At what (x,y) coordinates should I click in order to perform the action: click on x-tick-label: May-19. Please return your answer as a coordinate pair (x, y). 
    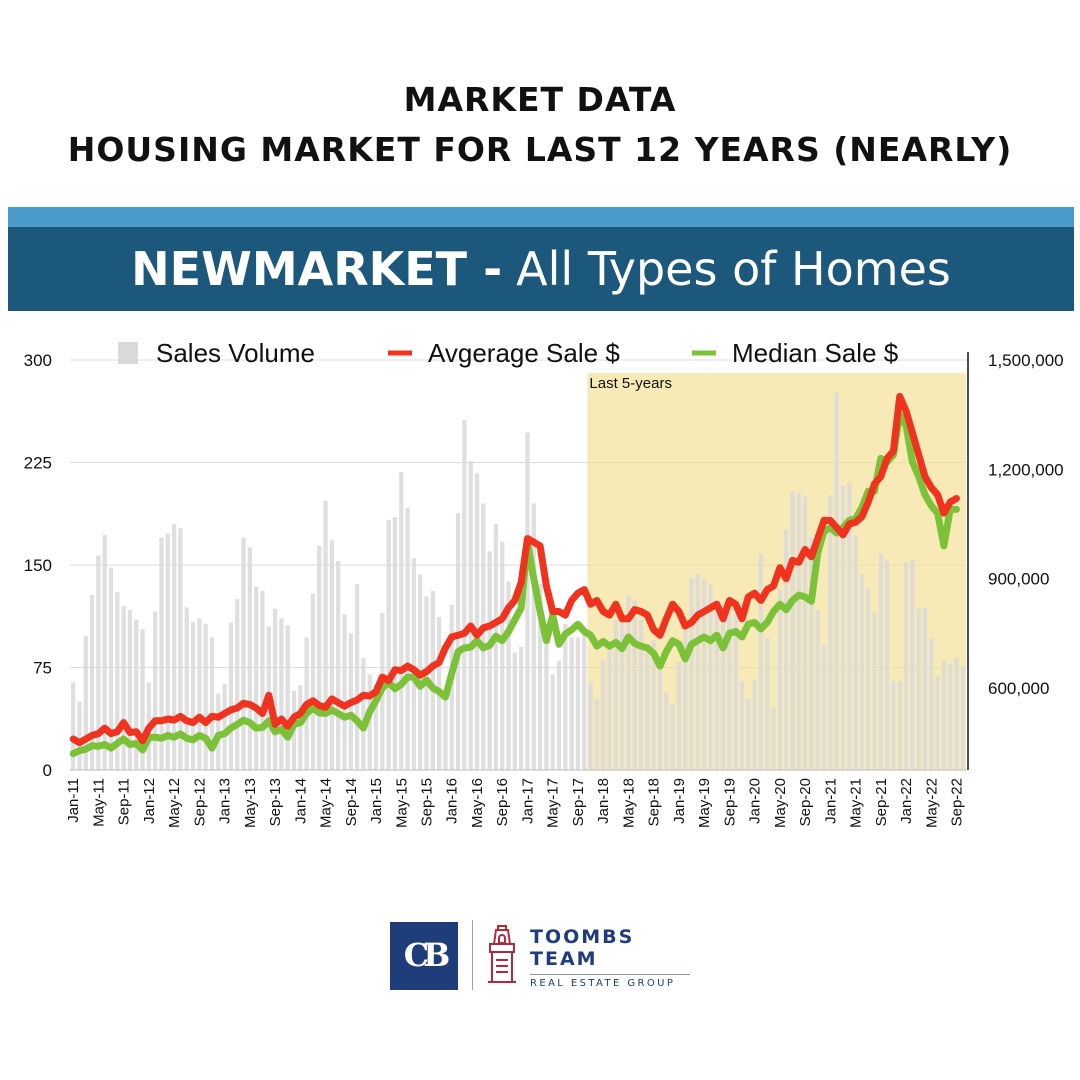
    Looking at the image, I should click on (704, 803).